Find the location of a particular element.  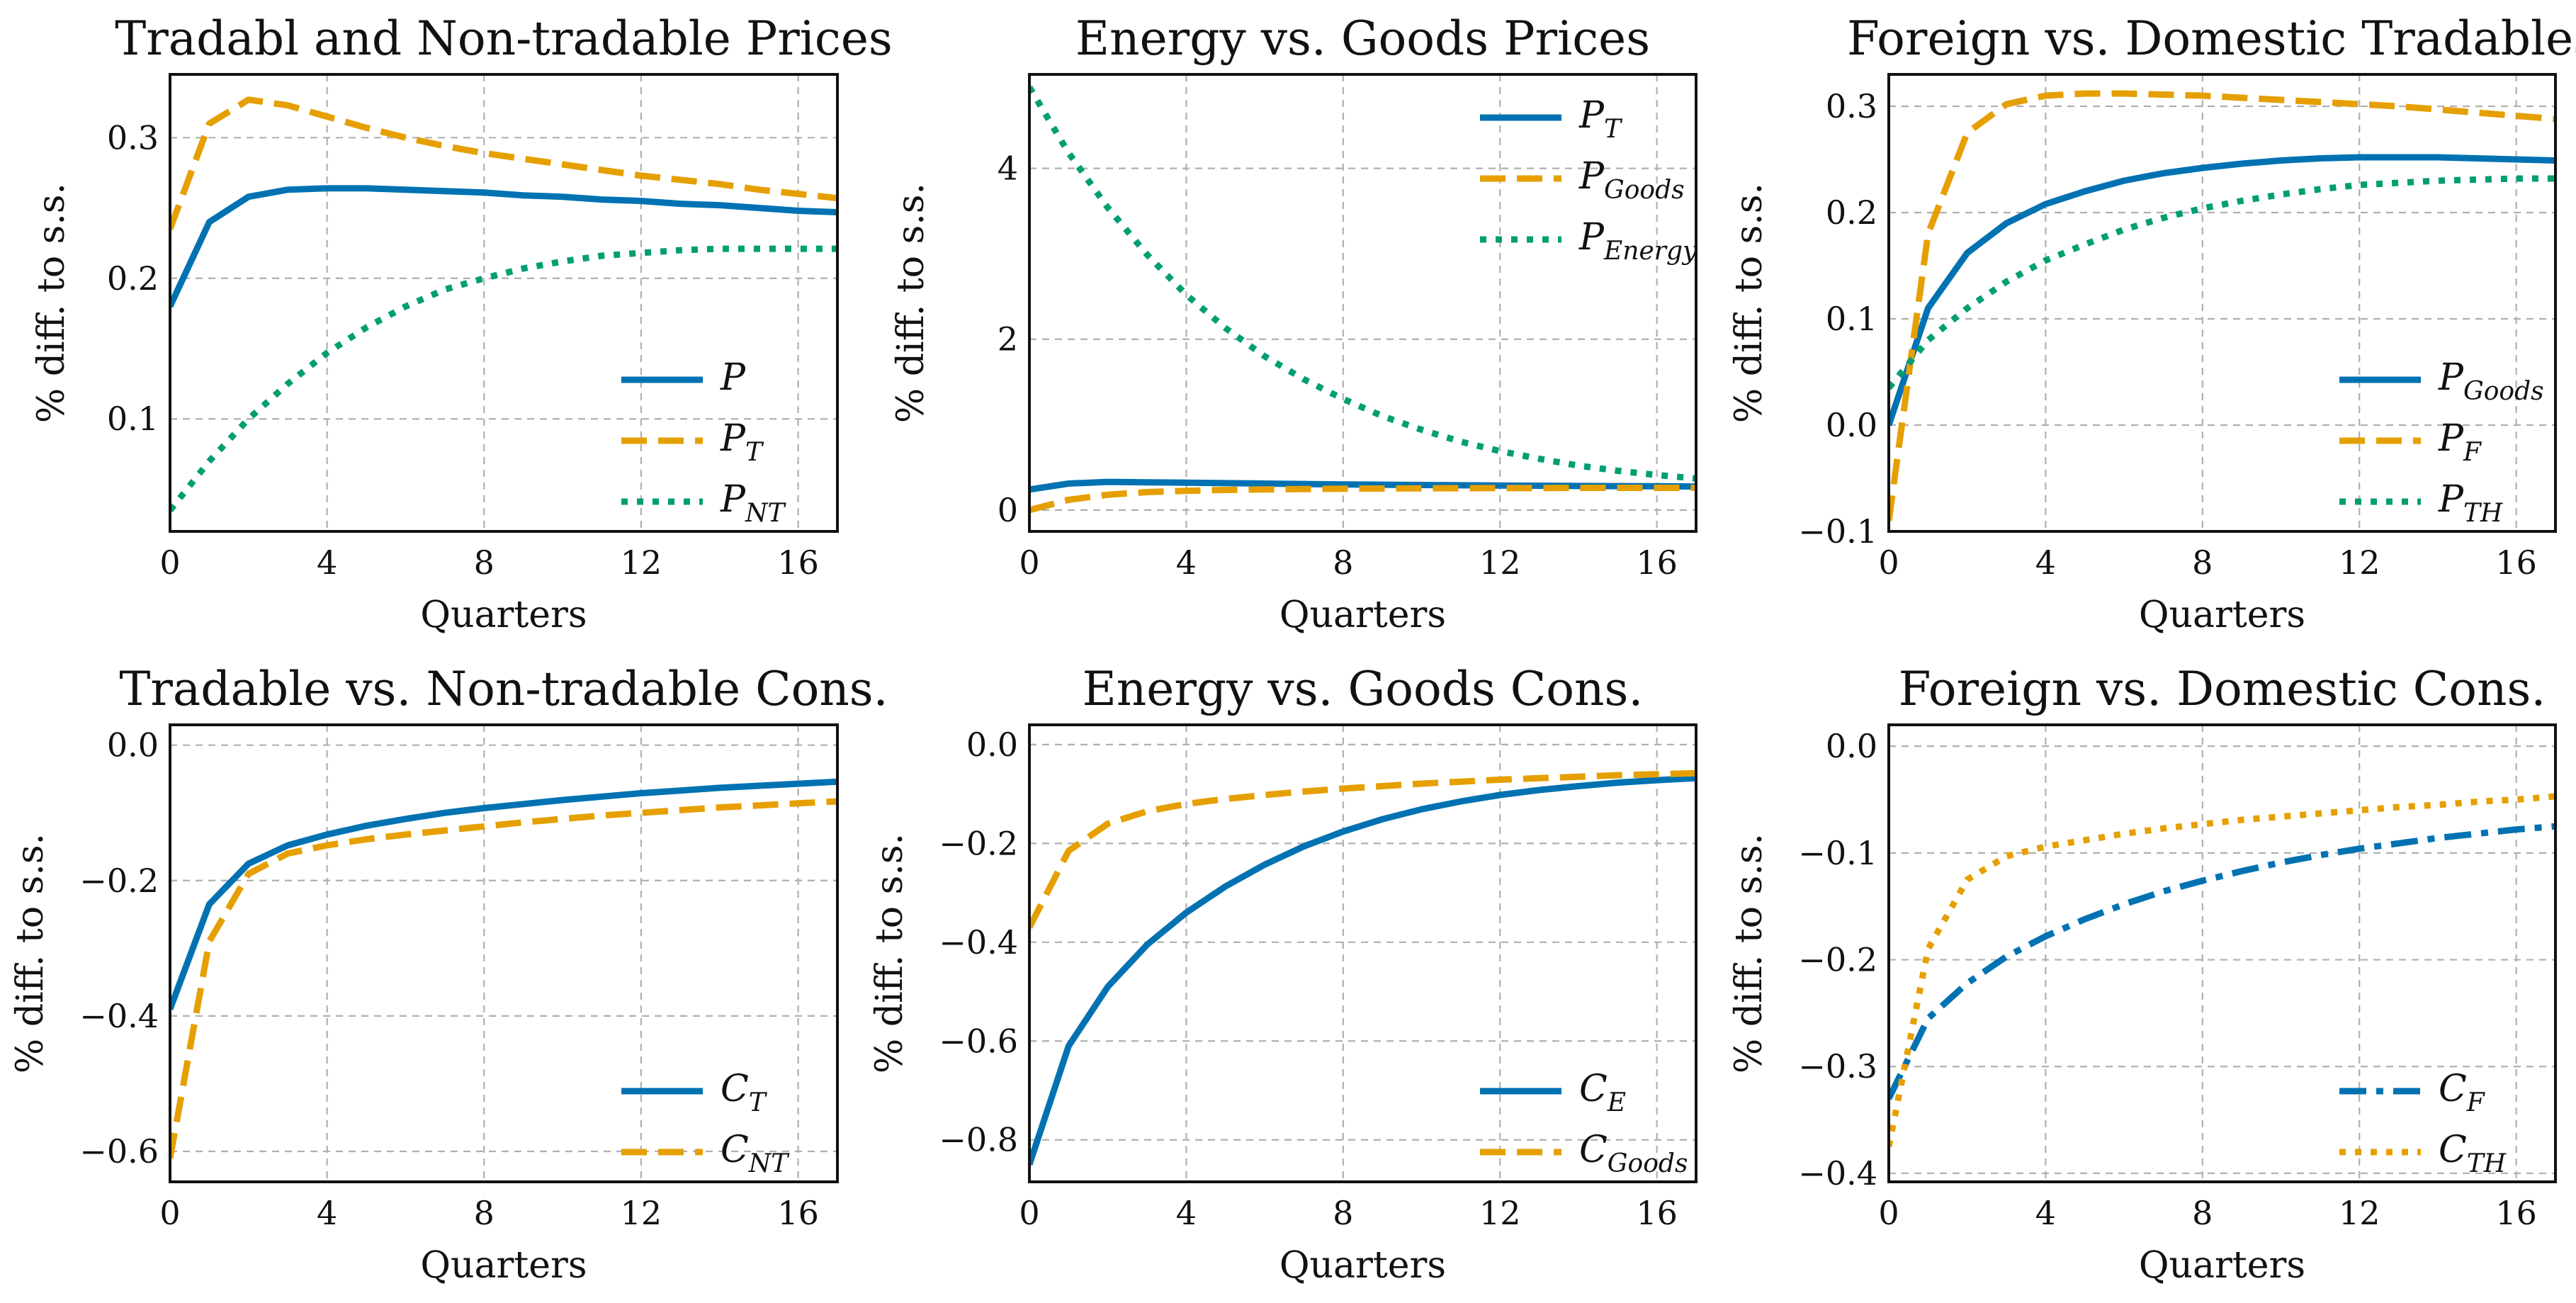

legend-label-1: PGoods is located at coordinates (2491, 381).